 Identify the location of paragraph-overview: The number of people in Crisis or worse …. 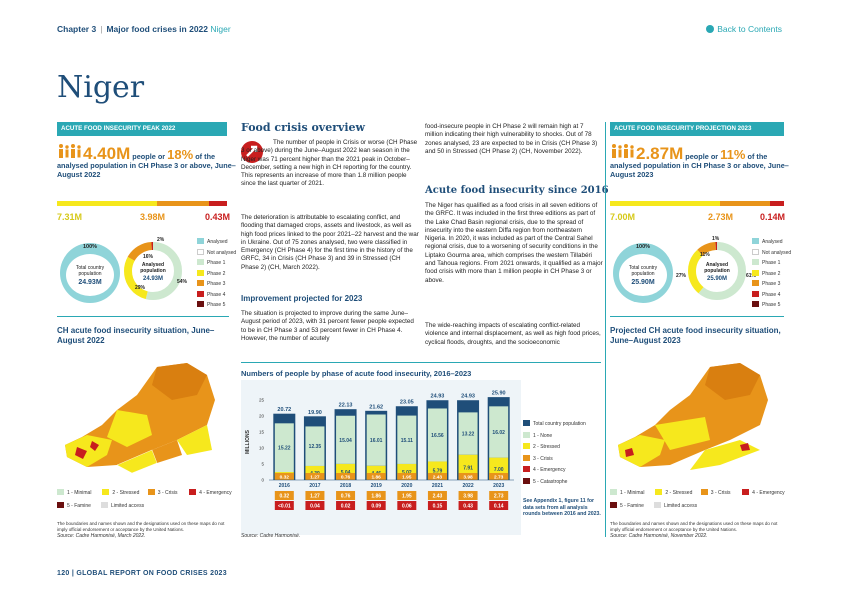
(329, 163).